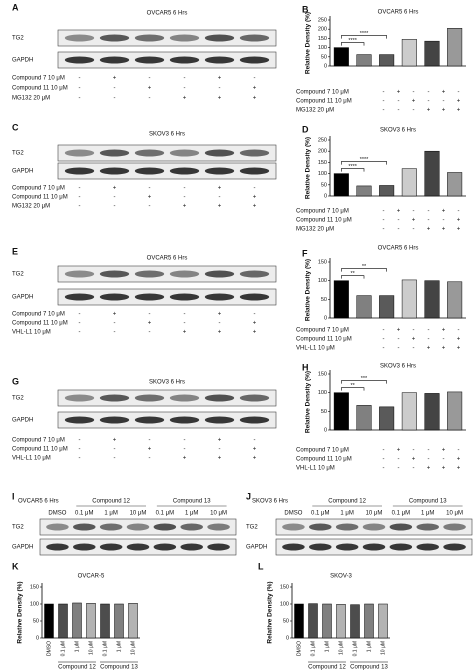 The width and height of the screenshot is (474, 672). Describe the element at coordinates (31, 207) in the screenshot. I see `condition-label: MG132 20 μM` at that location.